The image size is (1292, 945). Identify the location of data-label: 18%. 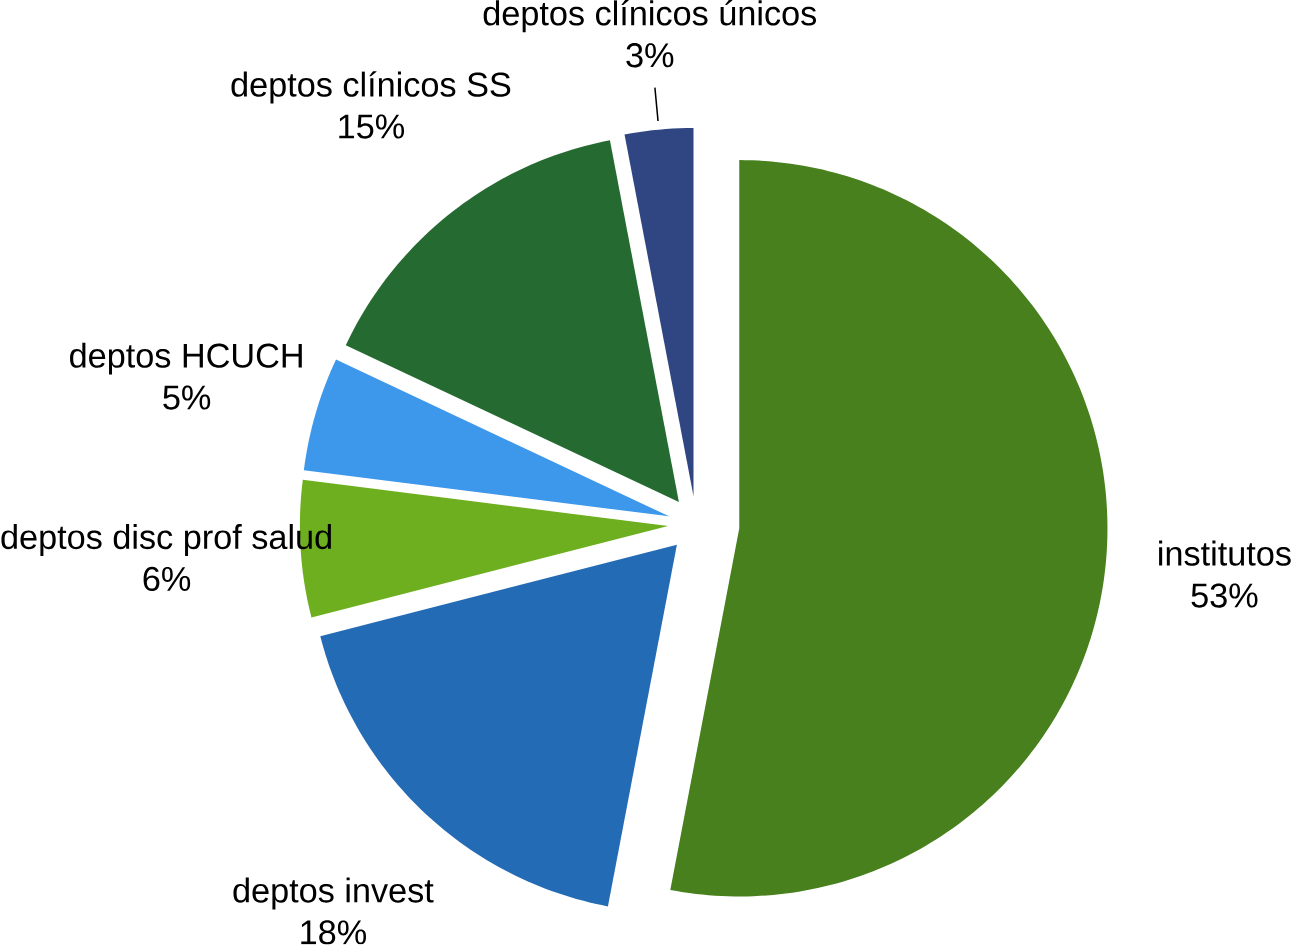
(333, 932).